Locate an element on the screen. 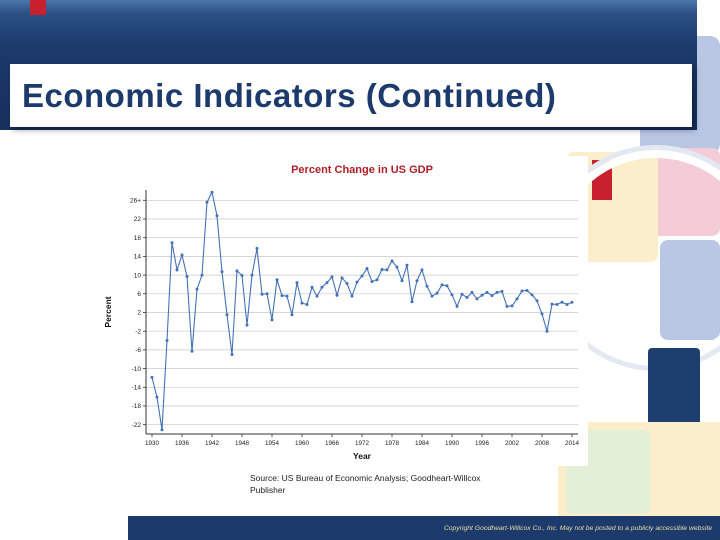 The height and width of the screenshot is (540, 720). svg-text: 2002 is located at coordinates (512, 443).